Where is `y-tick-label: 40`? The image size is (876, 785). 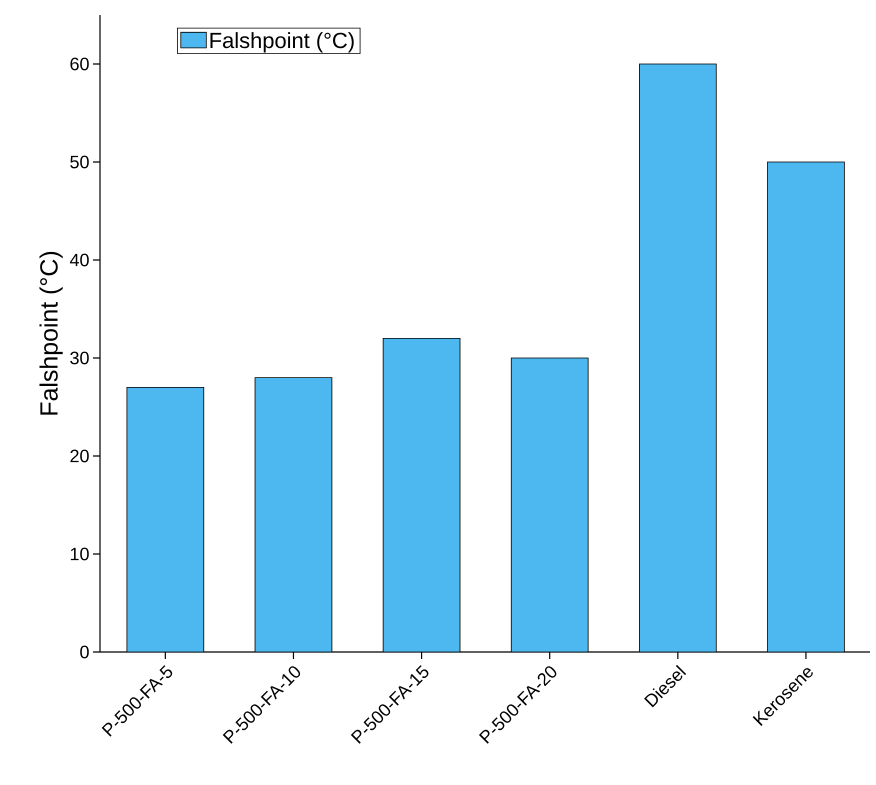
y-tick-label: 40 is located at coordinates (79, 260).